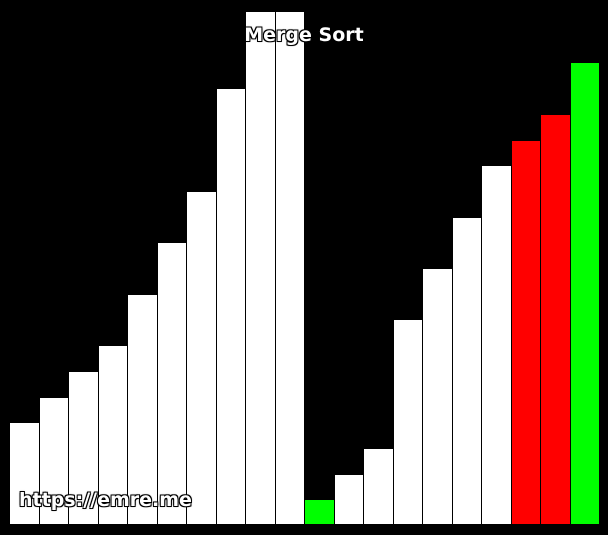  What do you see at coordinates (105, 500) in the screenshot?
I see `watermark-url: https://emre.me` at bounding box center [105, 500].